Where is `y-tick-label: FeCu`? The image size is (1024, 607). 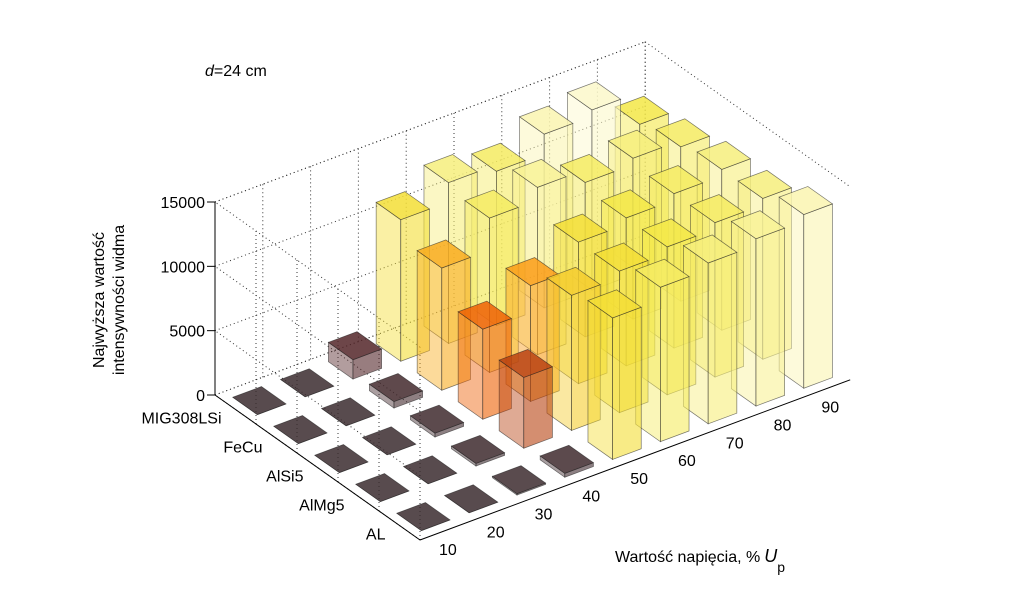
y-tick-label: FeCu is located at coordinates (242, 448).